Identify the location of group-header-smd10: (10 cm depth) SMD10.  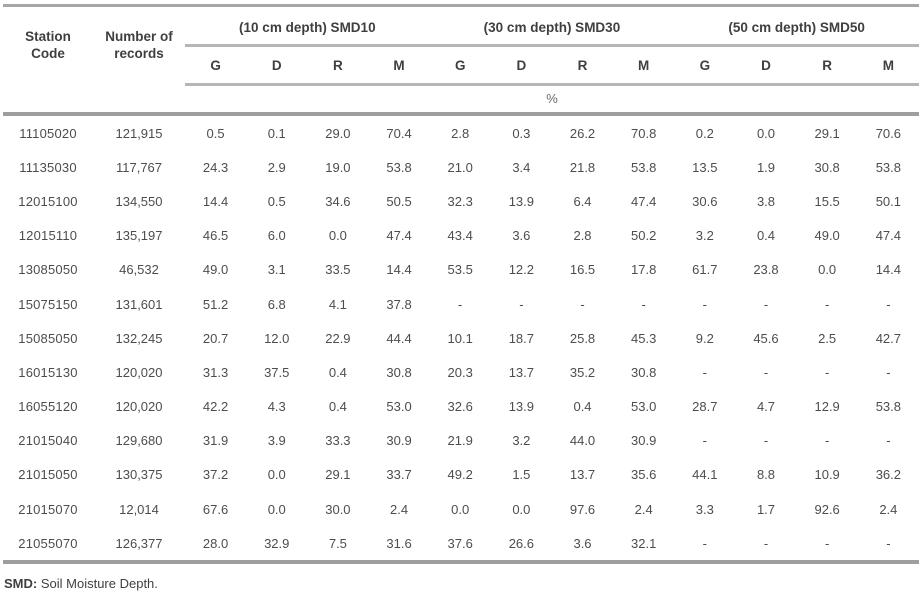
(307, 26).